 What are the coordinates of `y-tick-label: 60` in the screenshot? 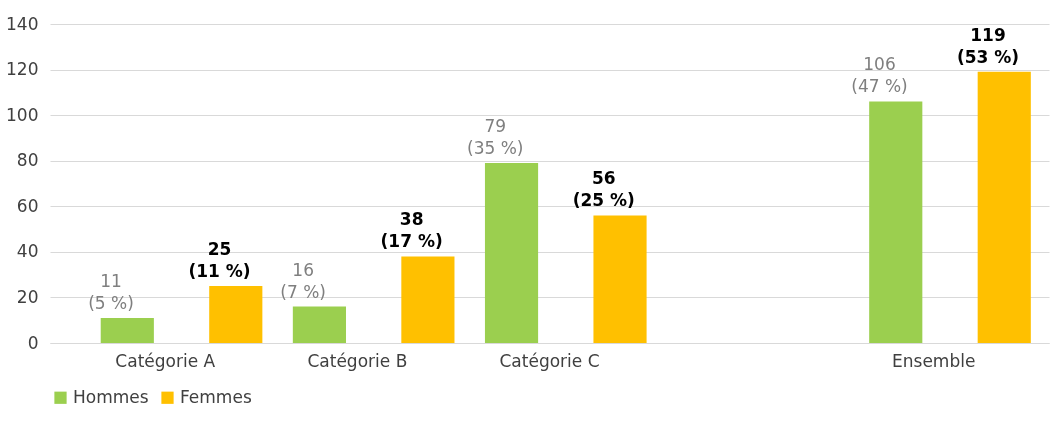 It's located at (27, 205).